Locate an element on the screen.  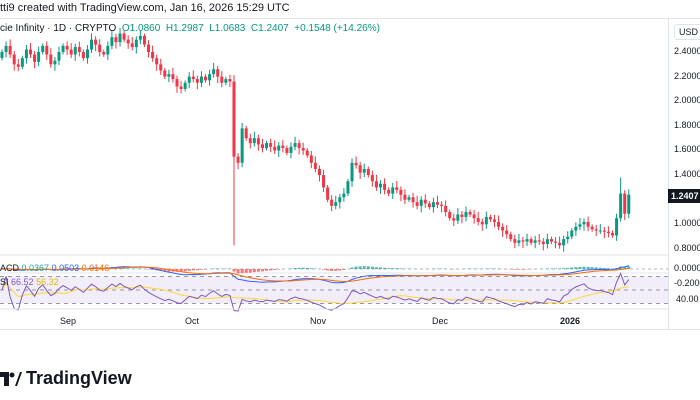
macd-tick: -0.2000 is located at coordinates (687, 283).